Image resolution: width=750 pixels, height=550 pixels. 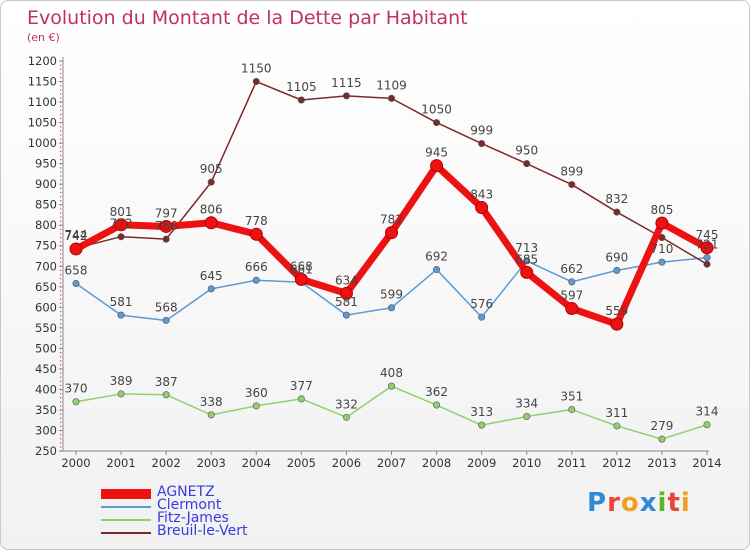 What do you see at coordinates (46, 328) in the screenshot?
I see `y-tick-label: 550` at bounding box center [46, 328].